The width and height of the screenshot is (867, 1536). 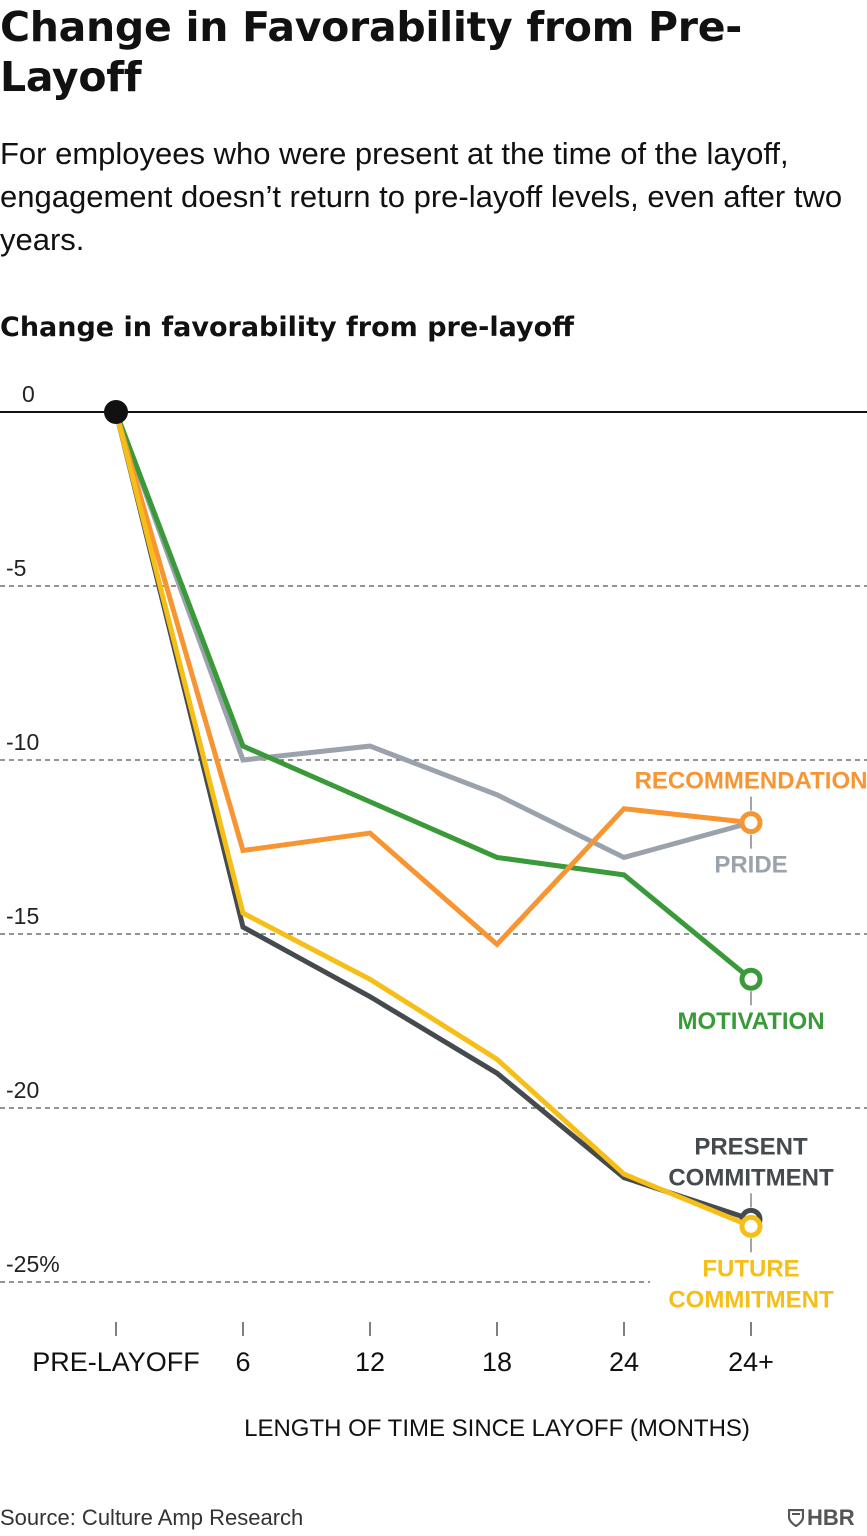 I want to click on series-label: PRESENT, so click(x=751, y=1146).